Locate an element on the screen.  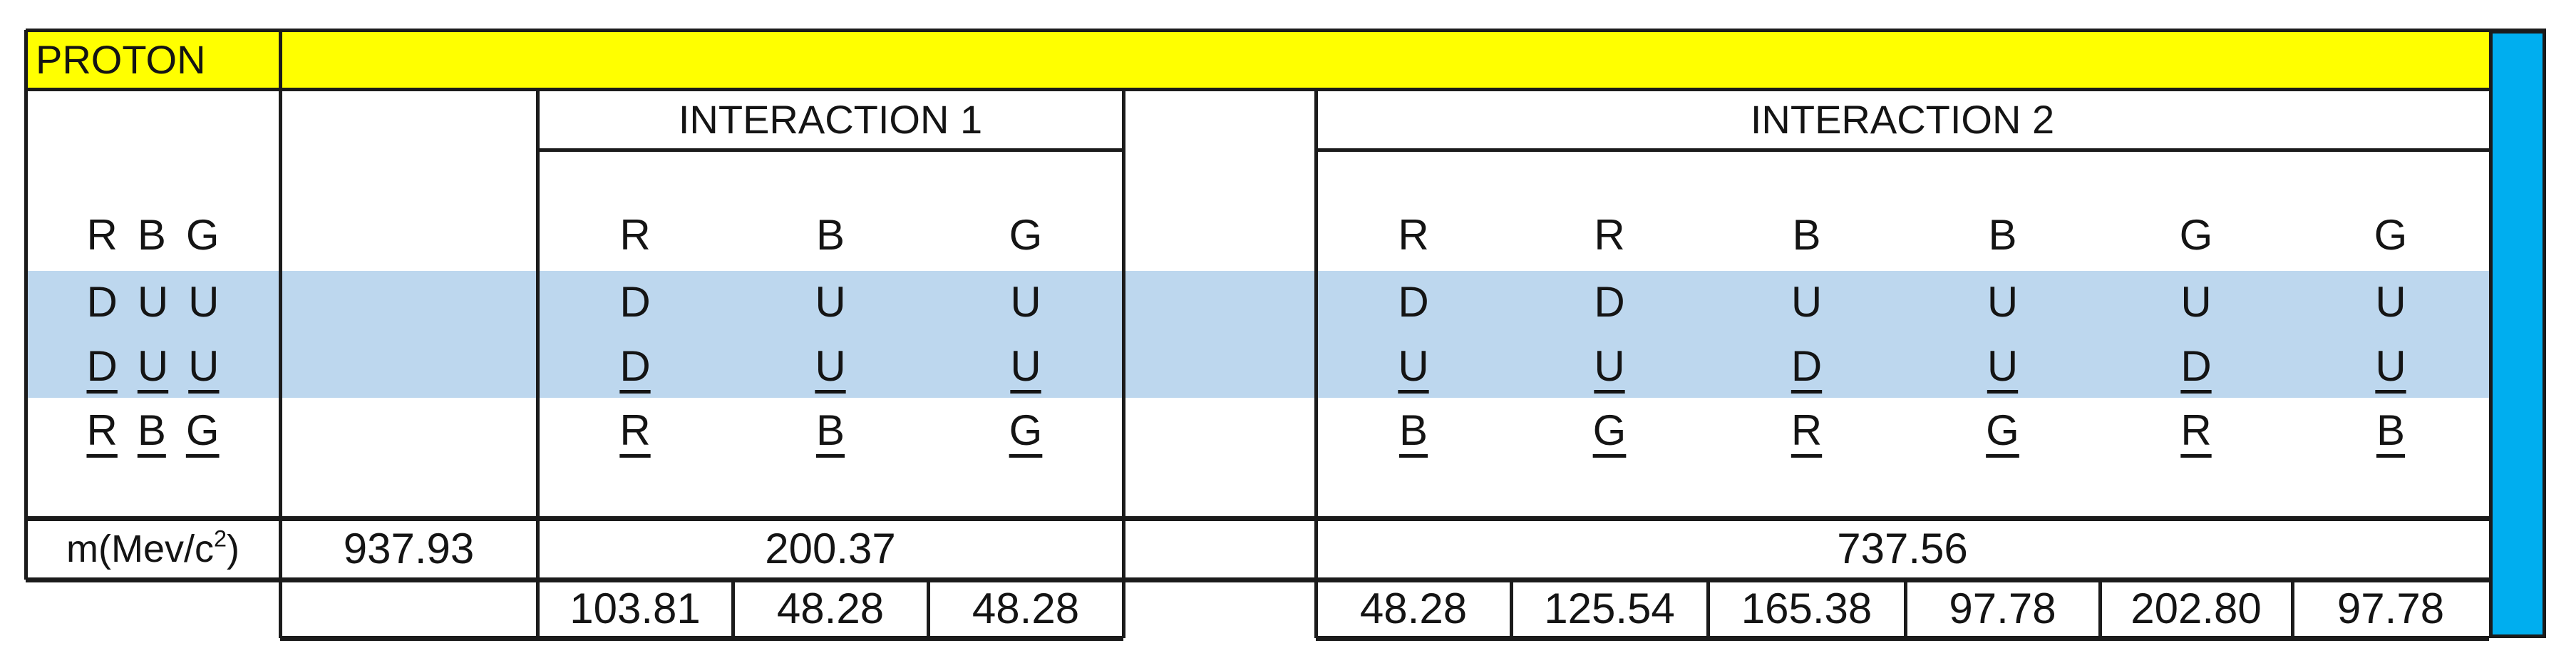
cell-i1-color: R is located at coordinates (635, 235).